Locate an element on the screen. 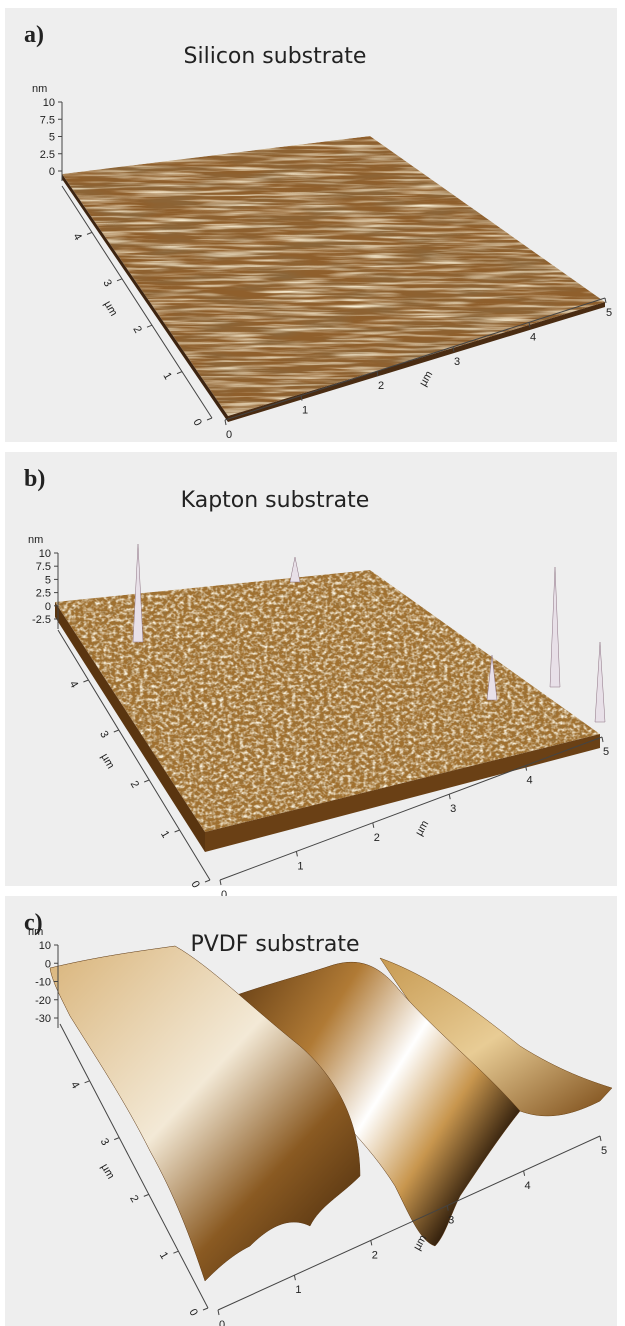 This screenshot has height=1326, width=625. panel-title: Kapton substrate is located at coordinates (275, 500).